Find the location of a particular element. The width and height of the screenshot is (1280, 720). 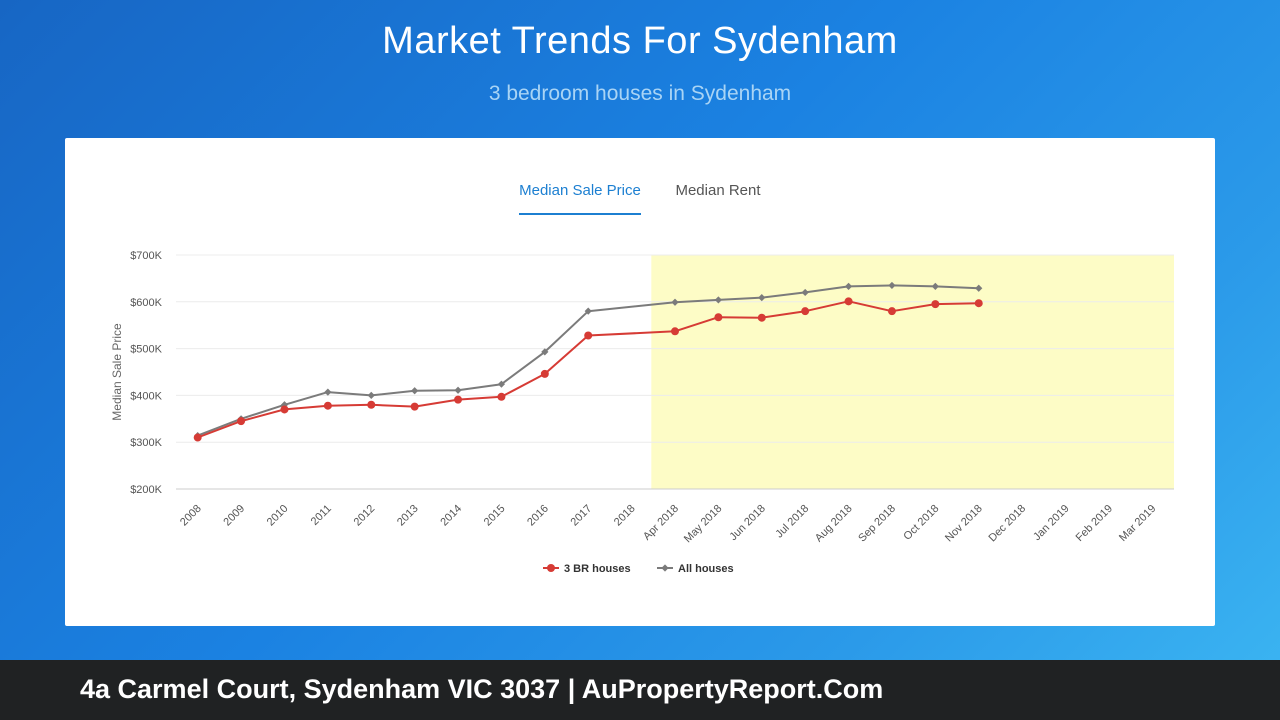

y-tick-label: $300K is located at coordinates (146, 443).